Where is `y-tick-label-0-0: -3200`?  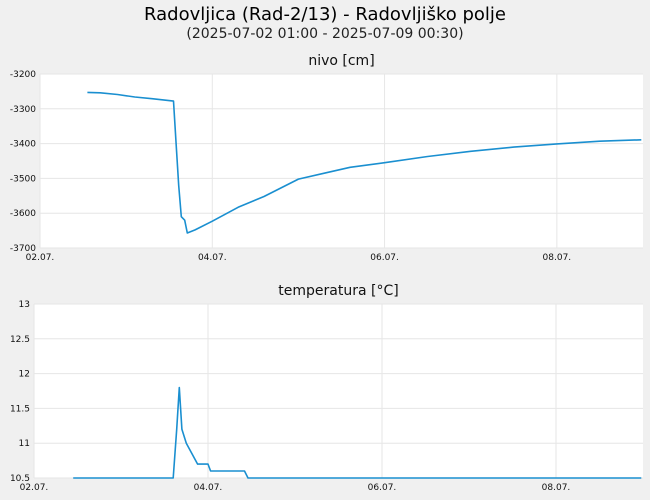
y-tick-label-0-0: -3200 is located at coordinates (23, 75).